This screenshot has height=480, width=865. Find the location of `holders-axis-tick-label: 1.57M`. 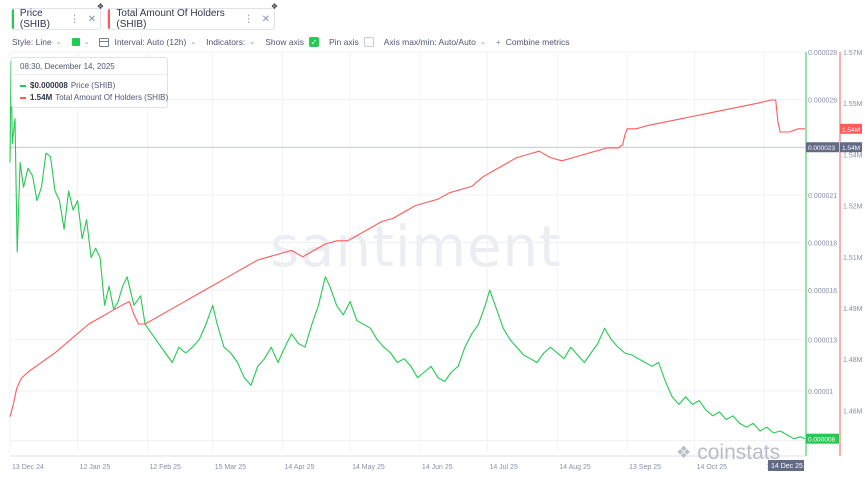

holders-axis-tick-label: 1.57M is located at coordinates (853, 53).